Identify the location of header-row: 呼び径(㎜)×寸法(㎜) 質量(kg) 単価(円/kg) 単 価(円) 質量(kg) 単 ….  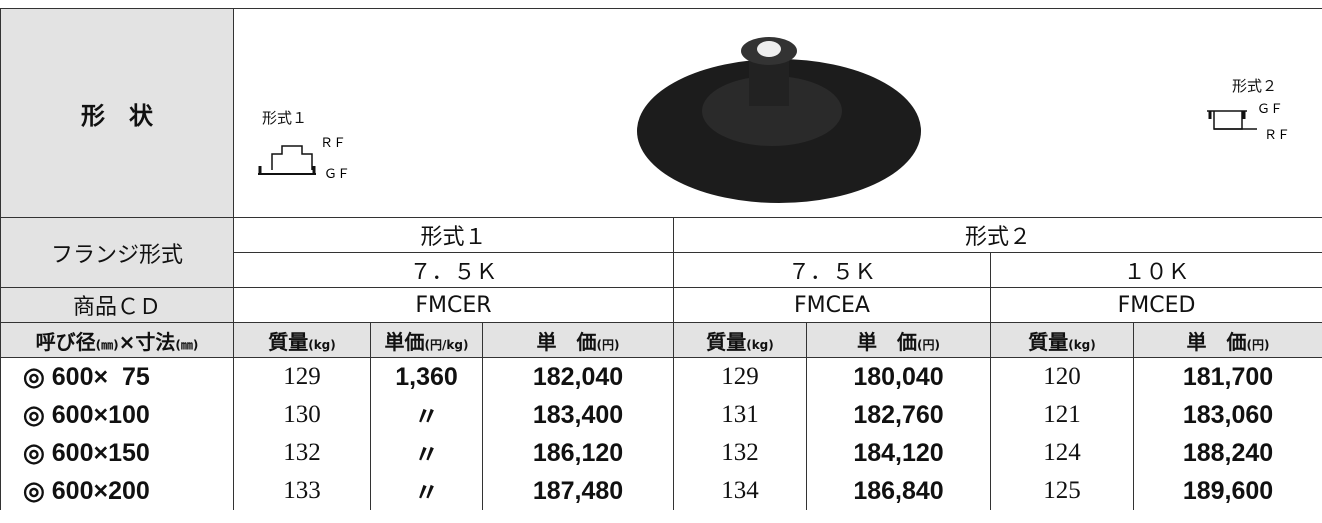
(661, 340).